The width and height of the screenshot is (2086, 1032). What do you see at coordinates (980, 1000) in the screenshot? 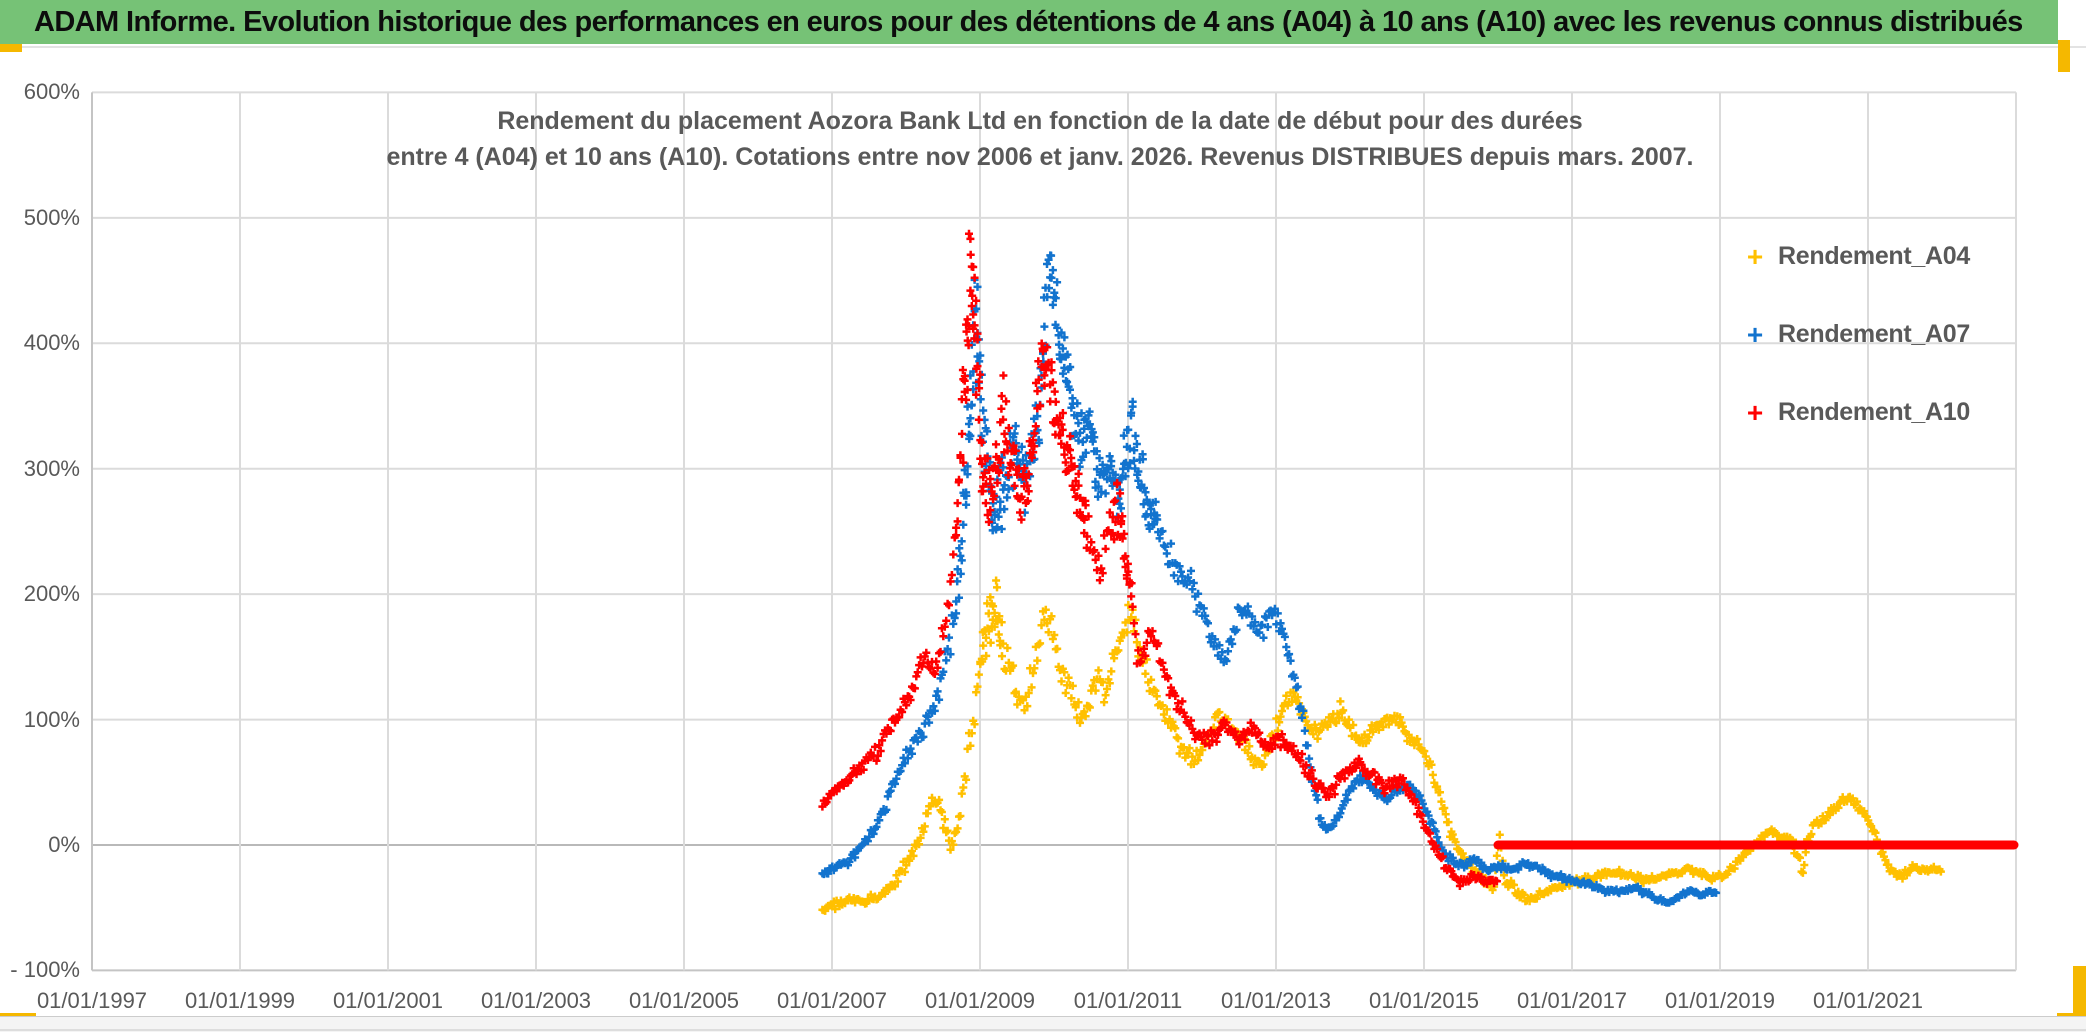
I see `x-axis-tick-label: 01/01/2009` at bounding box center [980, 1000].